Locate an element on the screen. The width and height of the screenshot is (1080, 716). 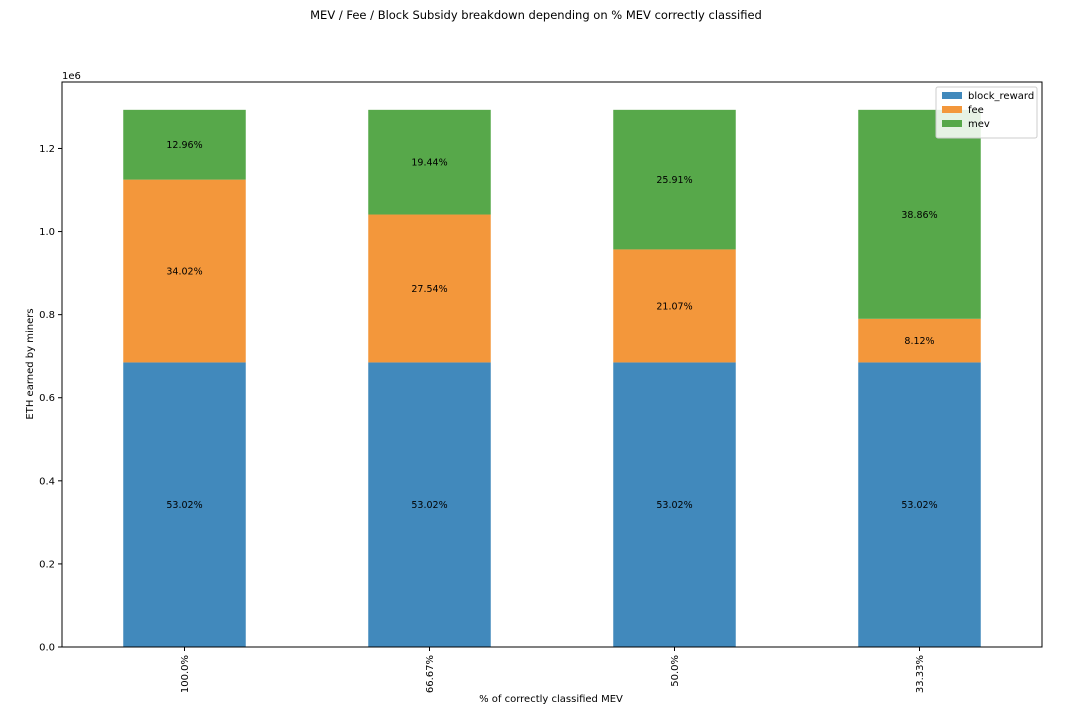
x-axis-label: % of correctly classified MEV is located at coordinates (551, 699).